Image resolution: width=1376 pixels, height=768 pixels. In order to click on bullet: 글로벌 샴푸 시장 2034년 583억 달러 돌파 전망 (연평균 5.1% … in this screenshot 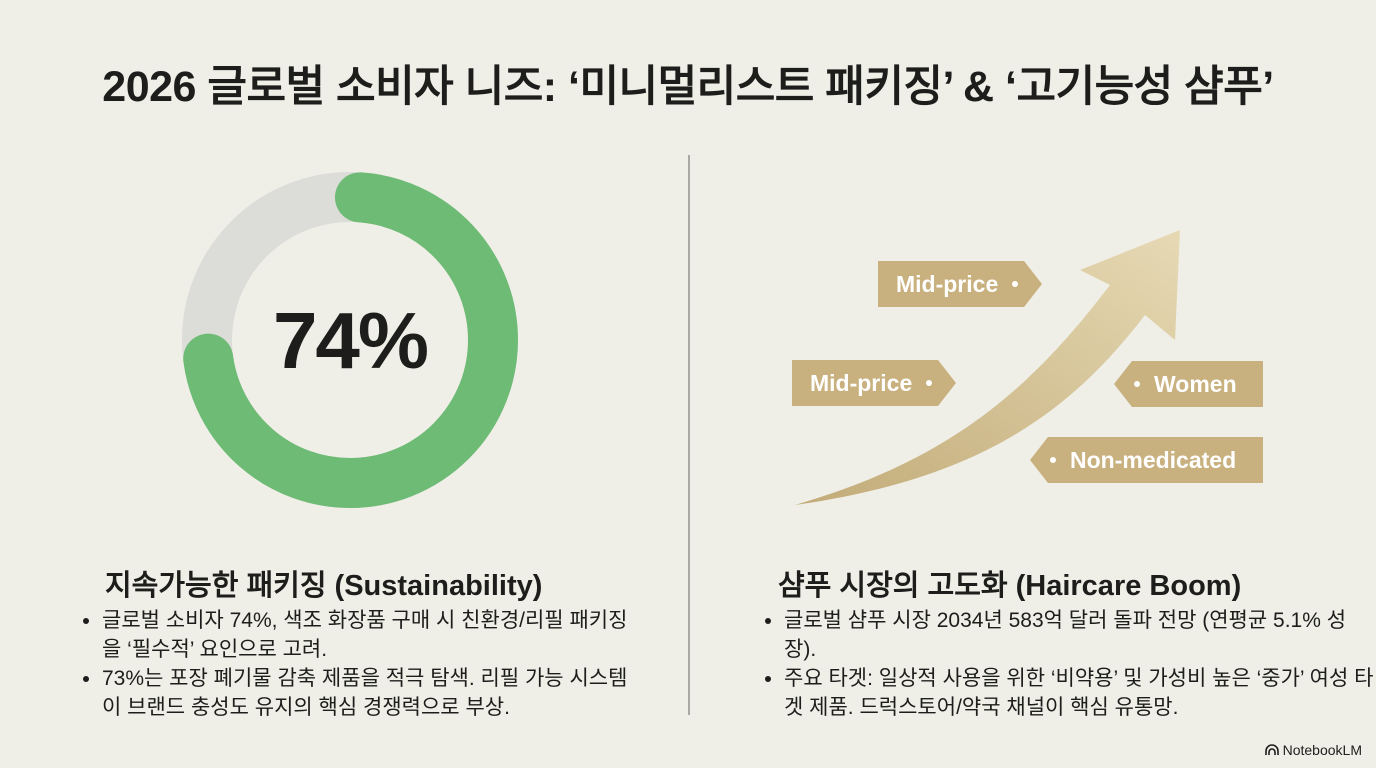, I will do `click(1079, 635)`.